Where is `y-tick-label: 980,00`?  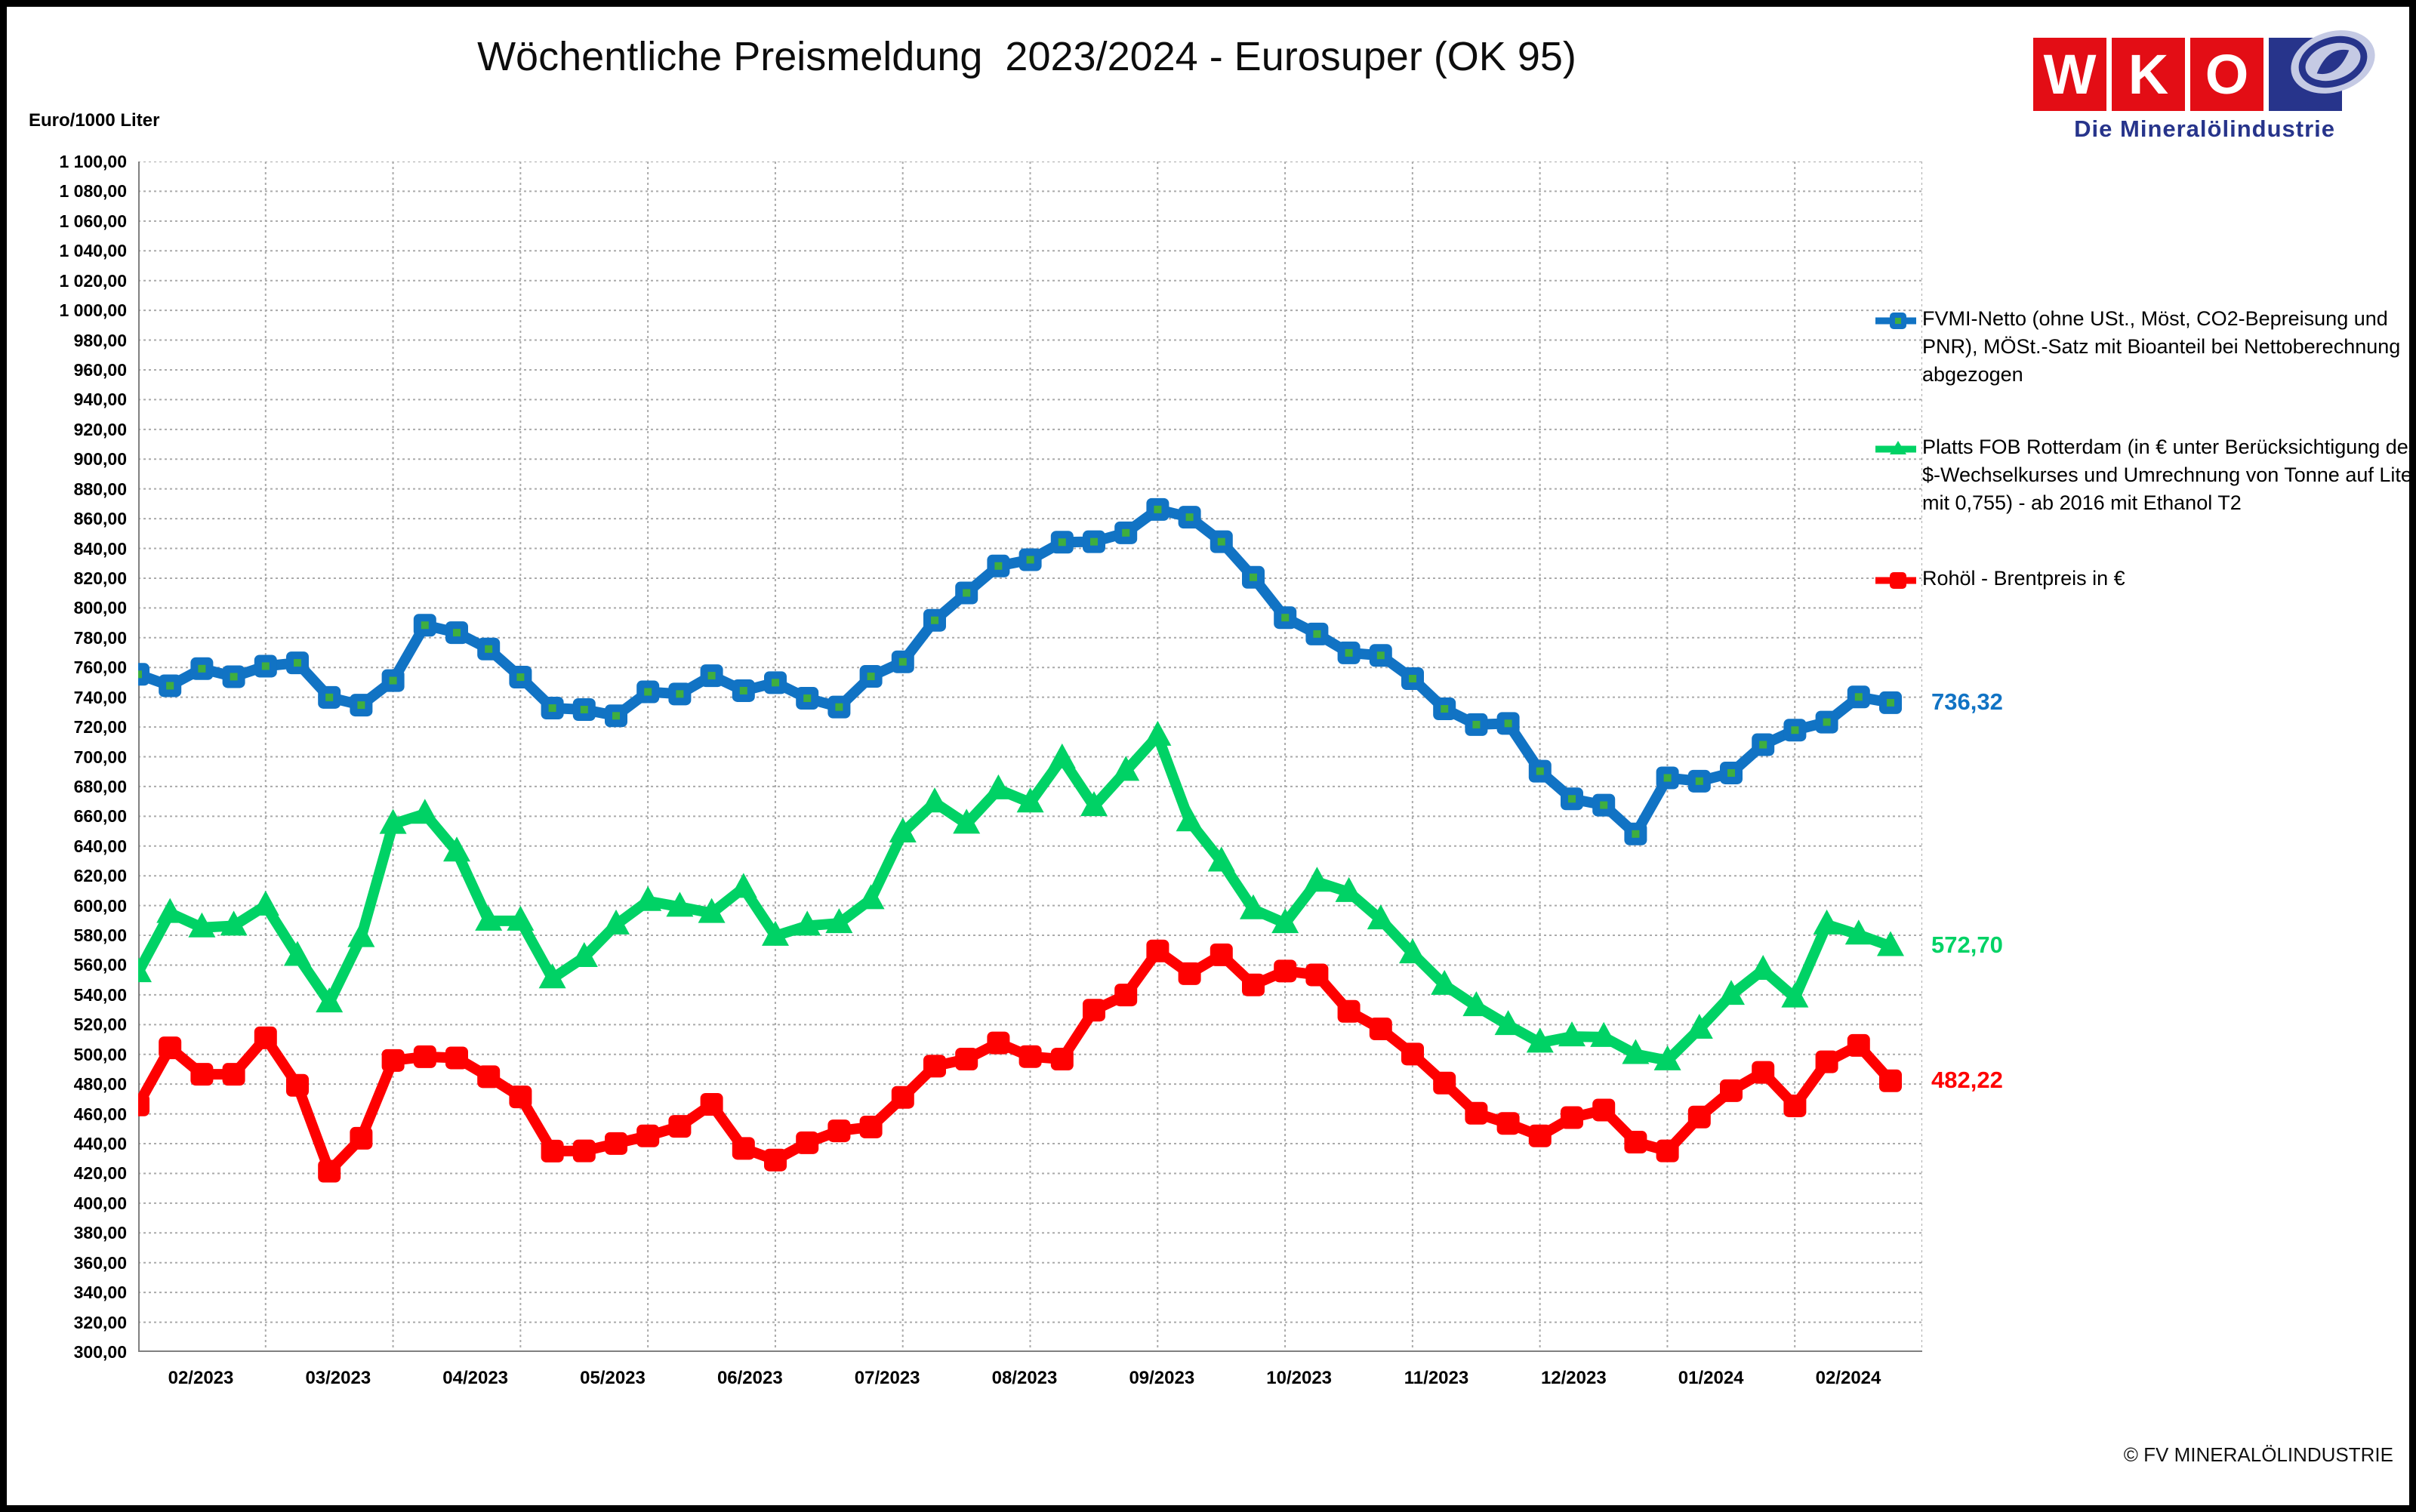
y-tick-label: 980,00 is located at coordinates (100, 340).